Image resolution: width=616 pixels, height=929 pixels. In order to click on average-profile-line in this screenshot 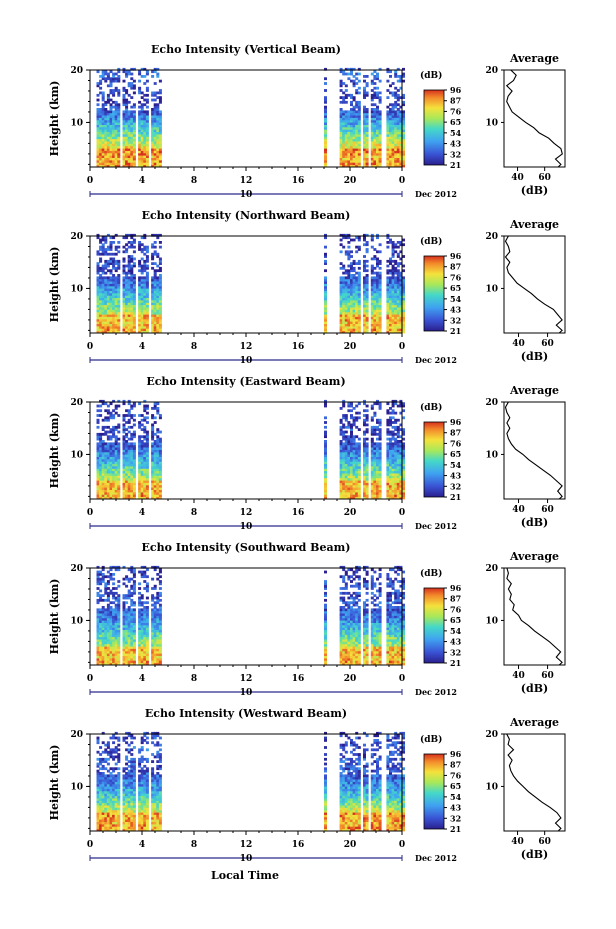, I will do `click(533, 284)`.